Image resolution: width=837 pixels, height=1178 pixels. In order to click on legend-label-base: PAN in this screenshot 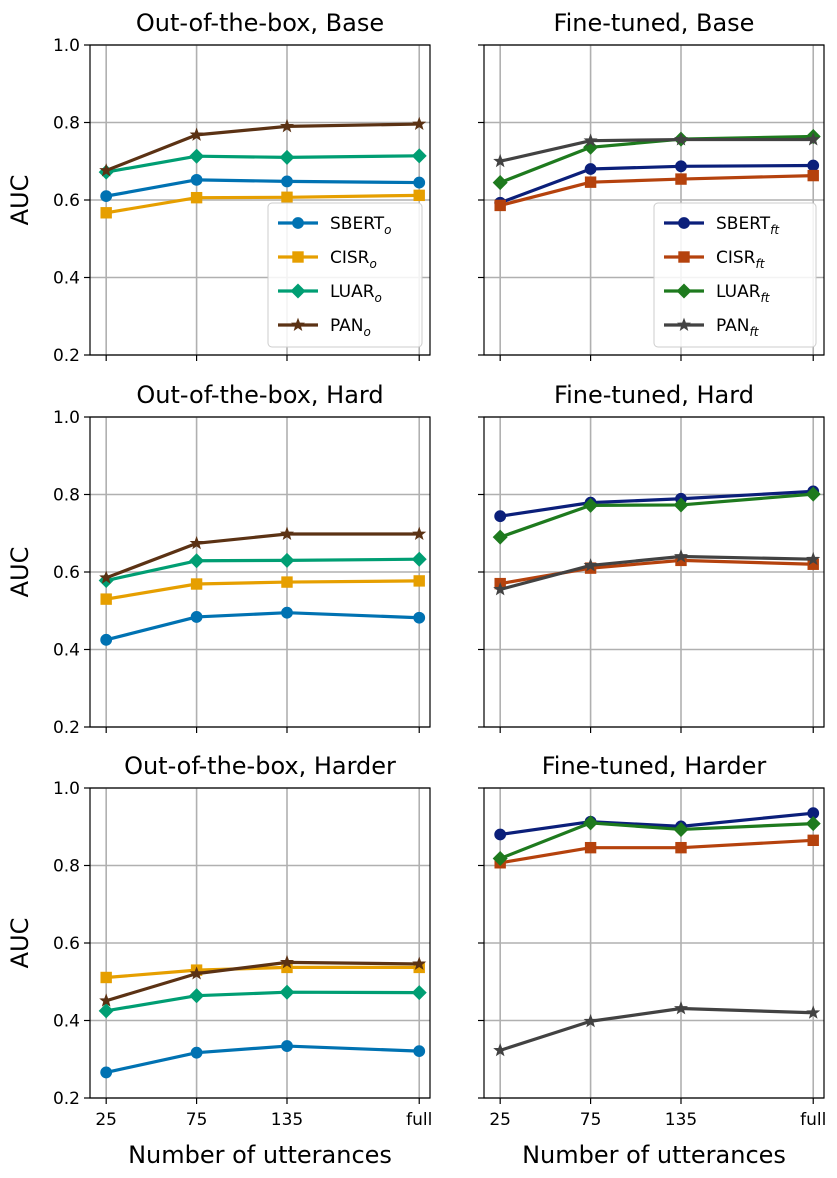, I will do `click(733, 326)`.